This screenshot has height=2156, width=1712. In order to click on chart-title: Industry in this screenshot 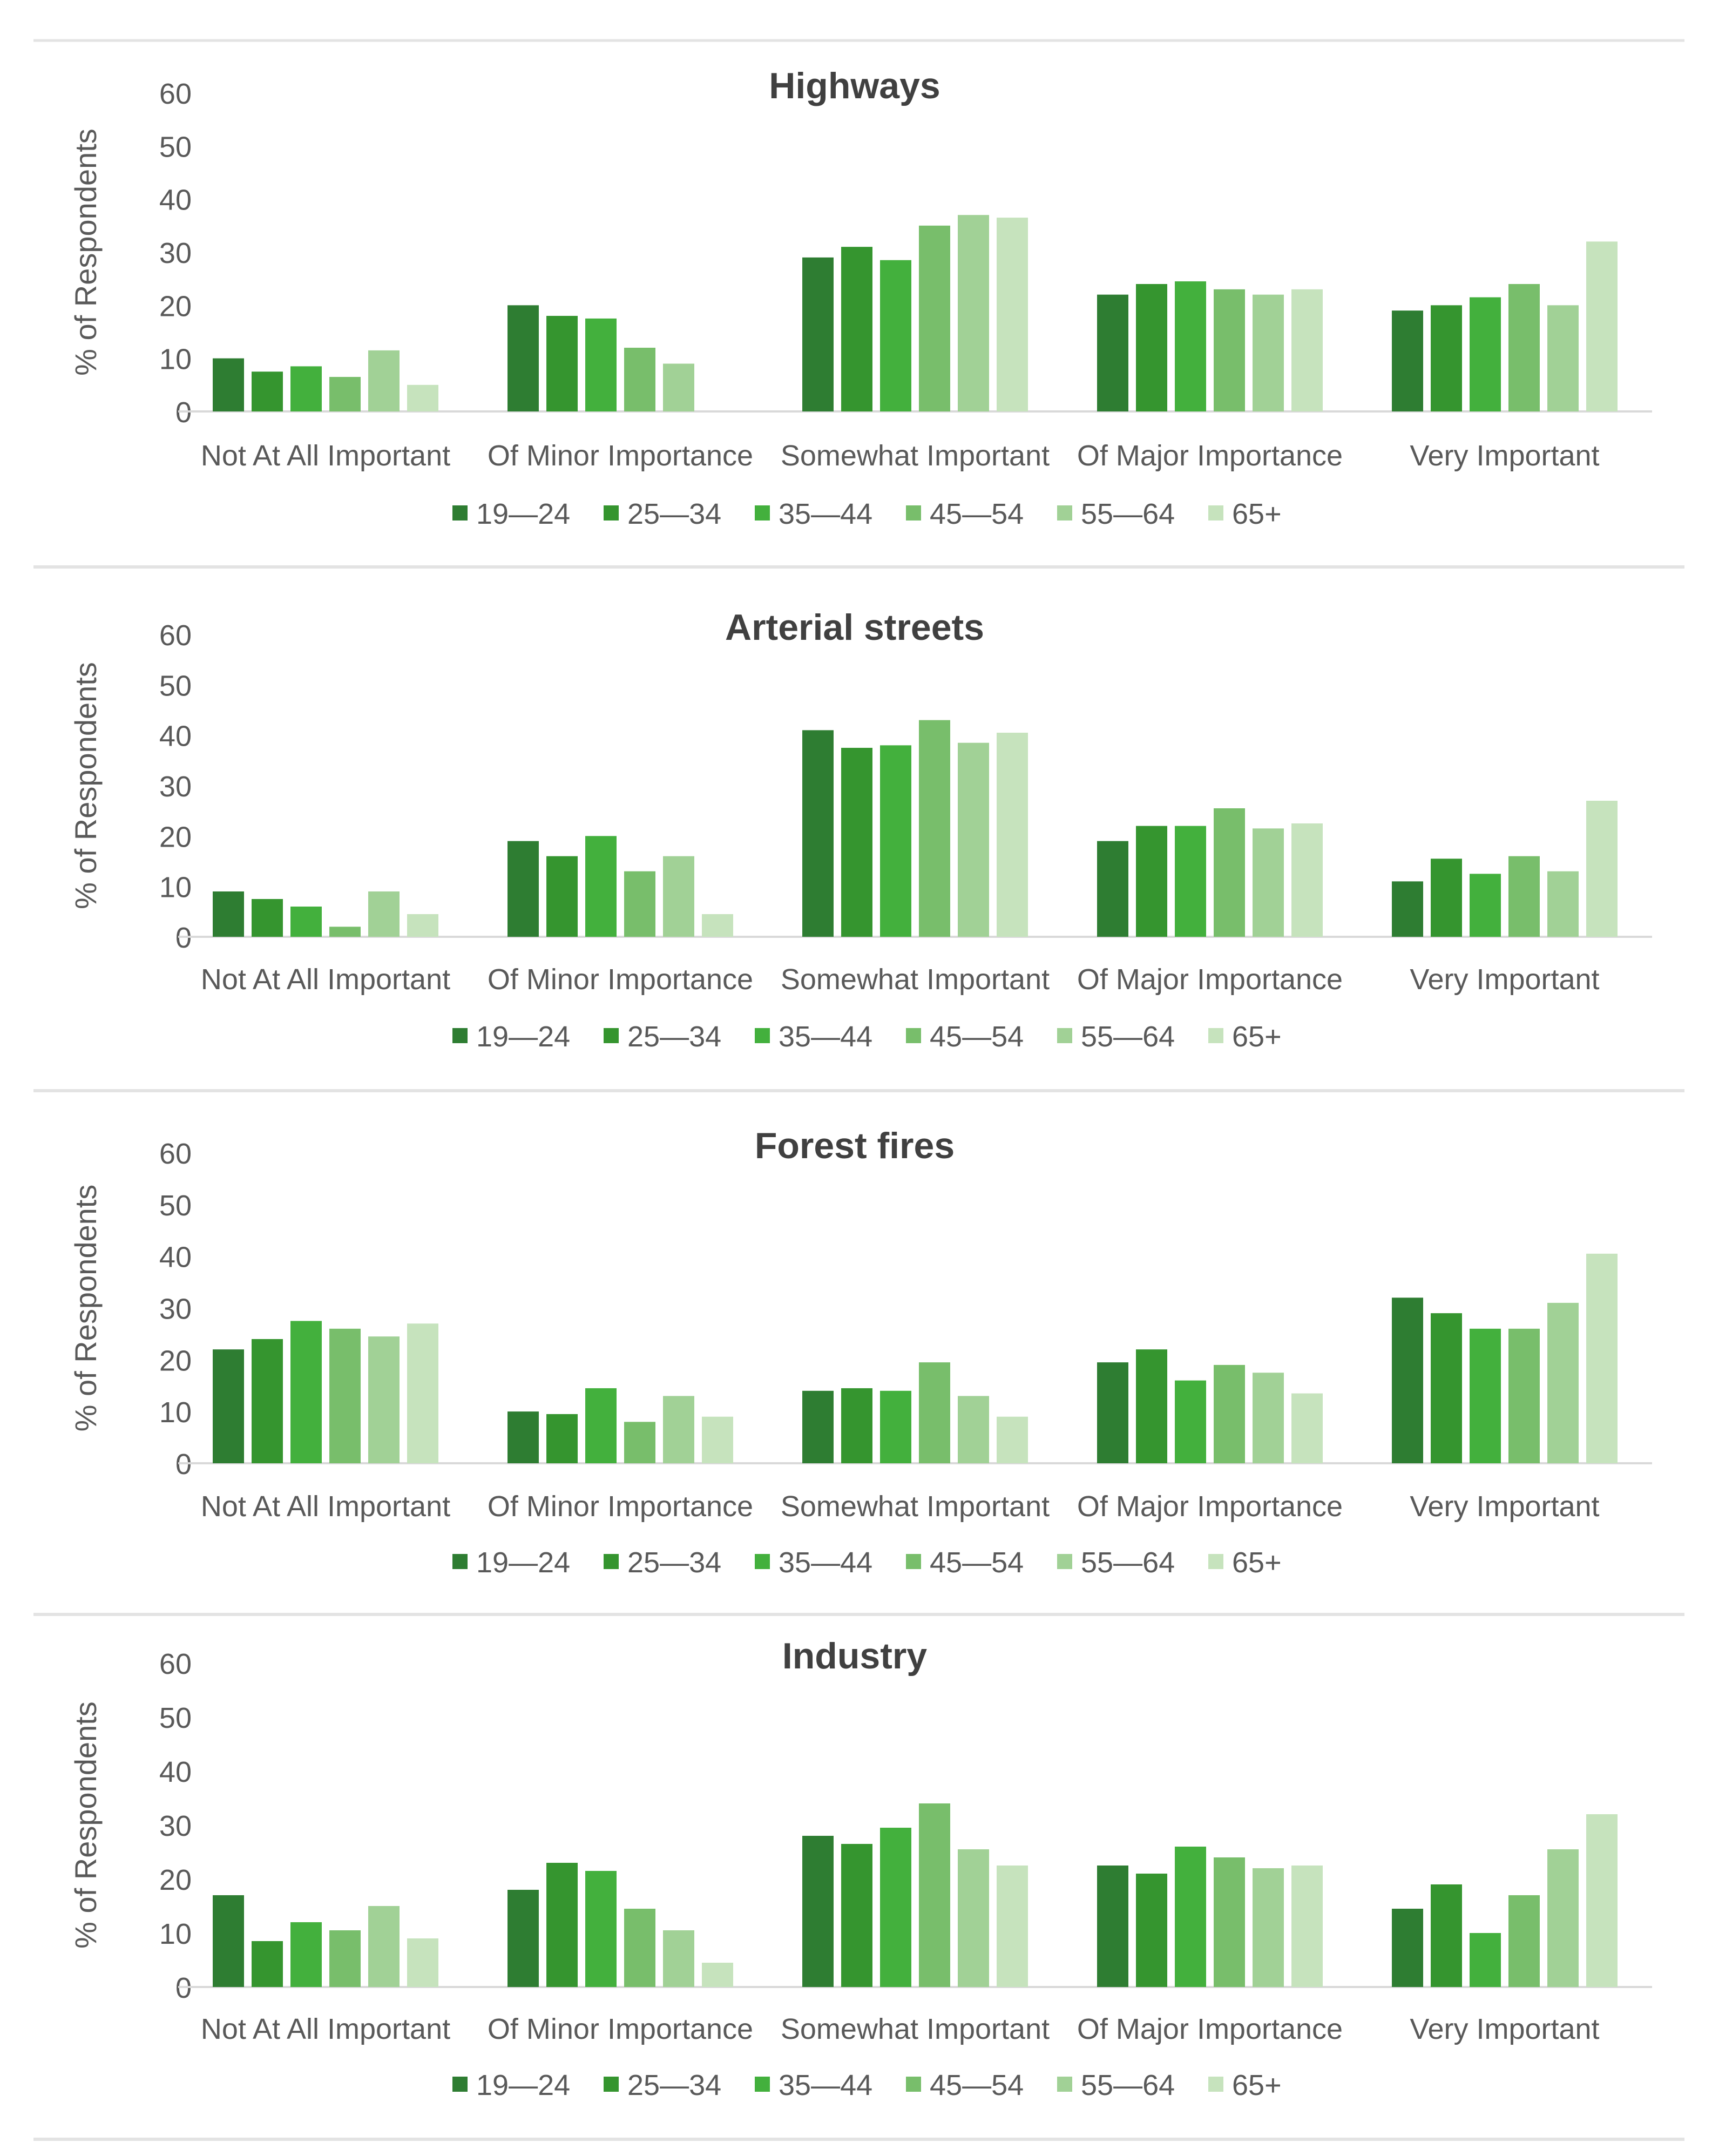, I will do `click(854, 1656)`.